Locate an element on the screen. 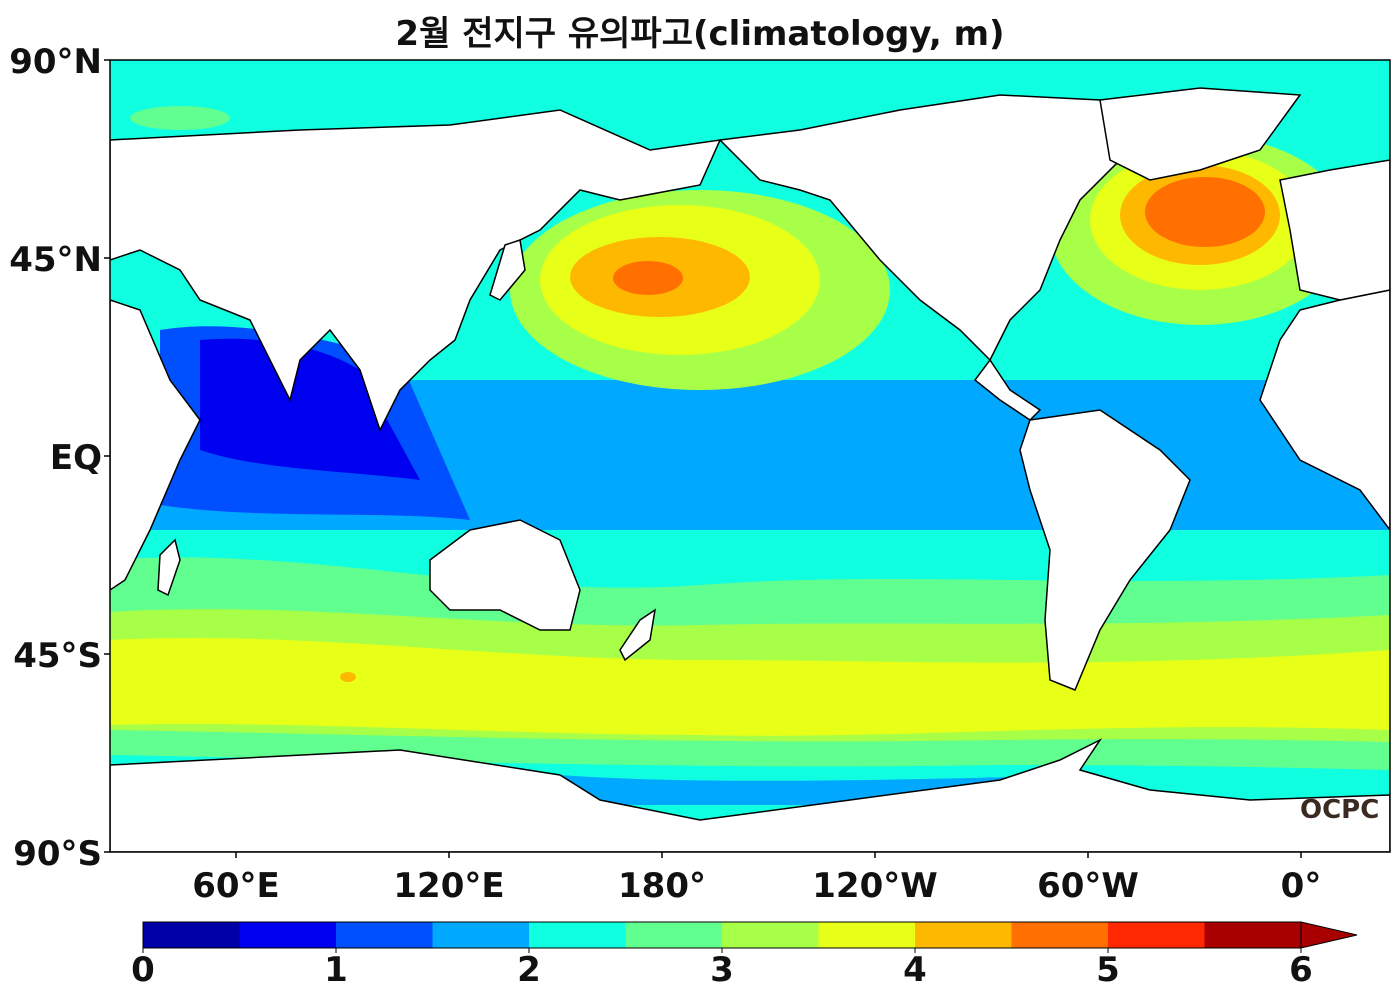  arctic-fringe-green is located at coordinates (180, 118).